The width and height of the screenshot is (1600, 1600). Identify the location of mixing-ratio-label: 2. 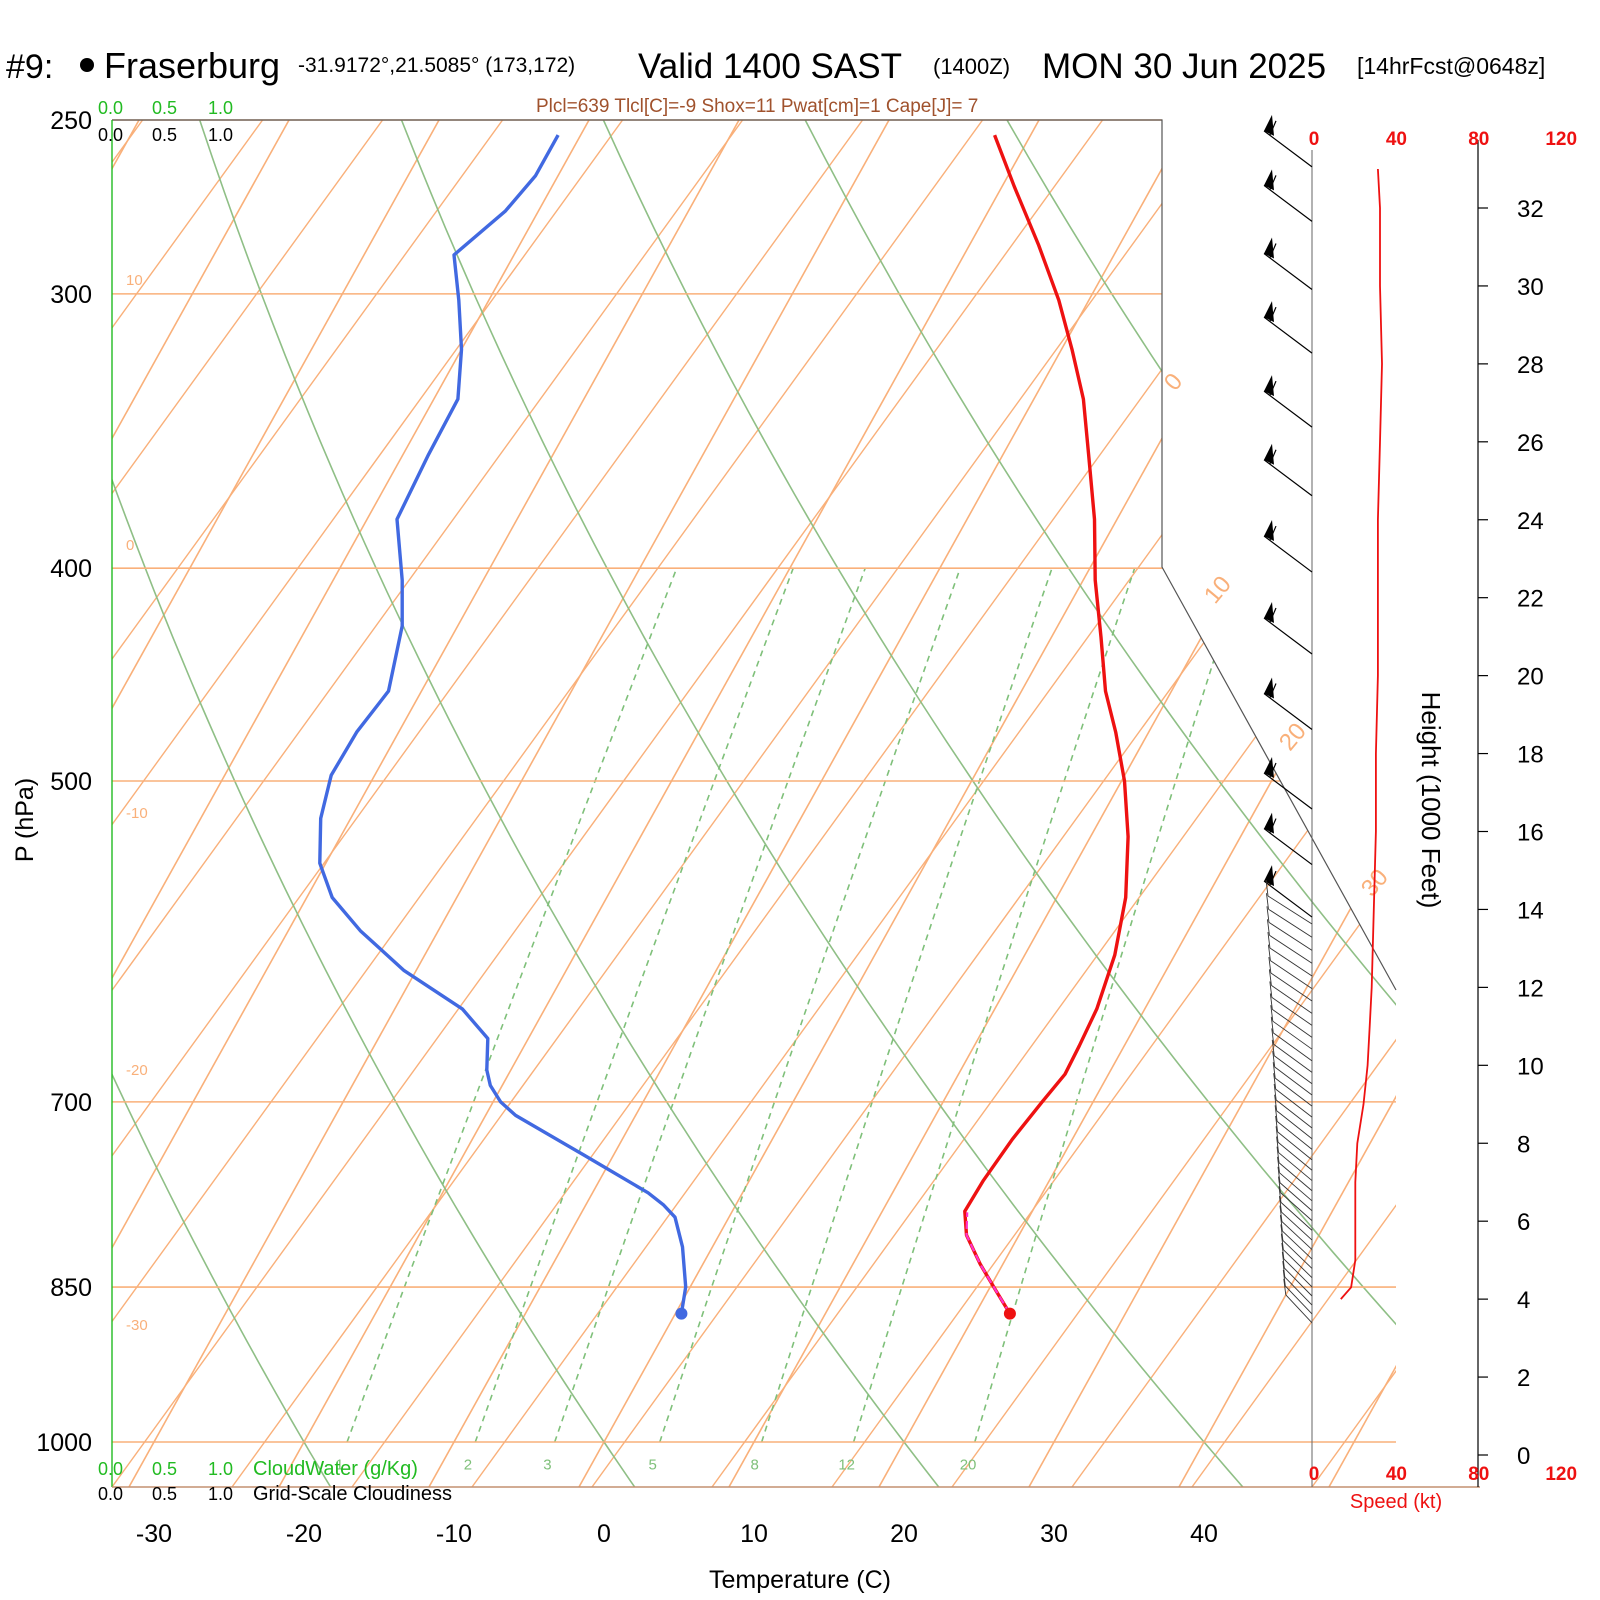
(468, 1464).